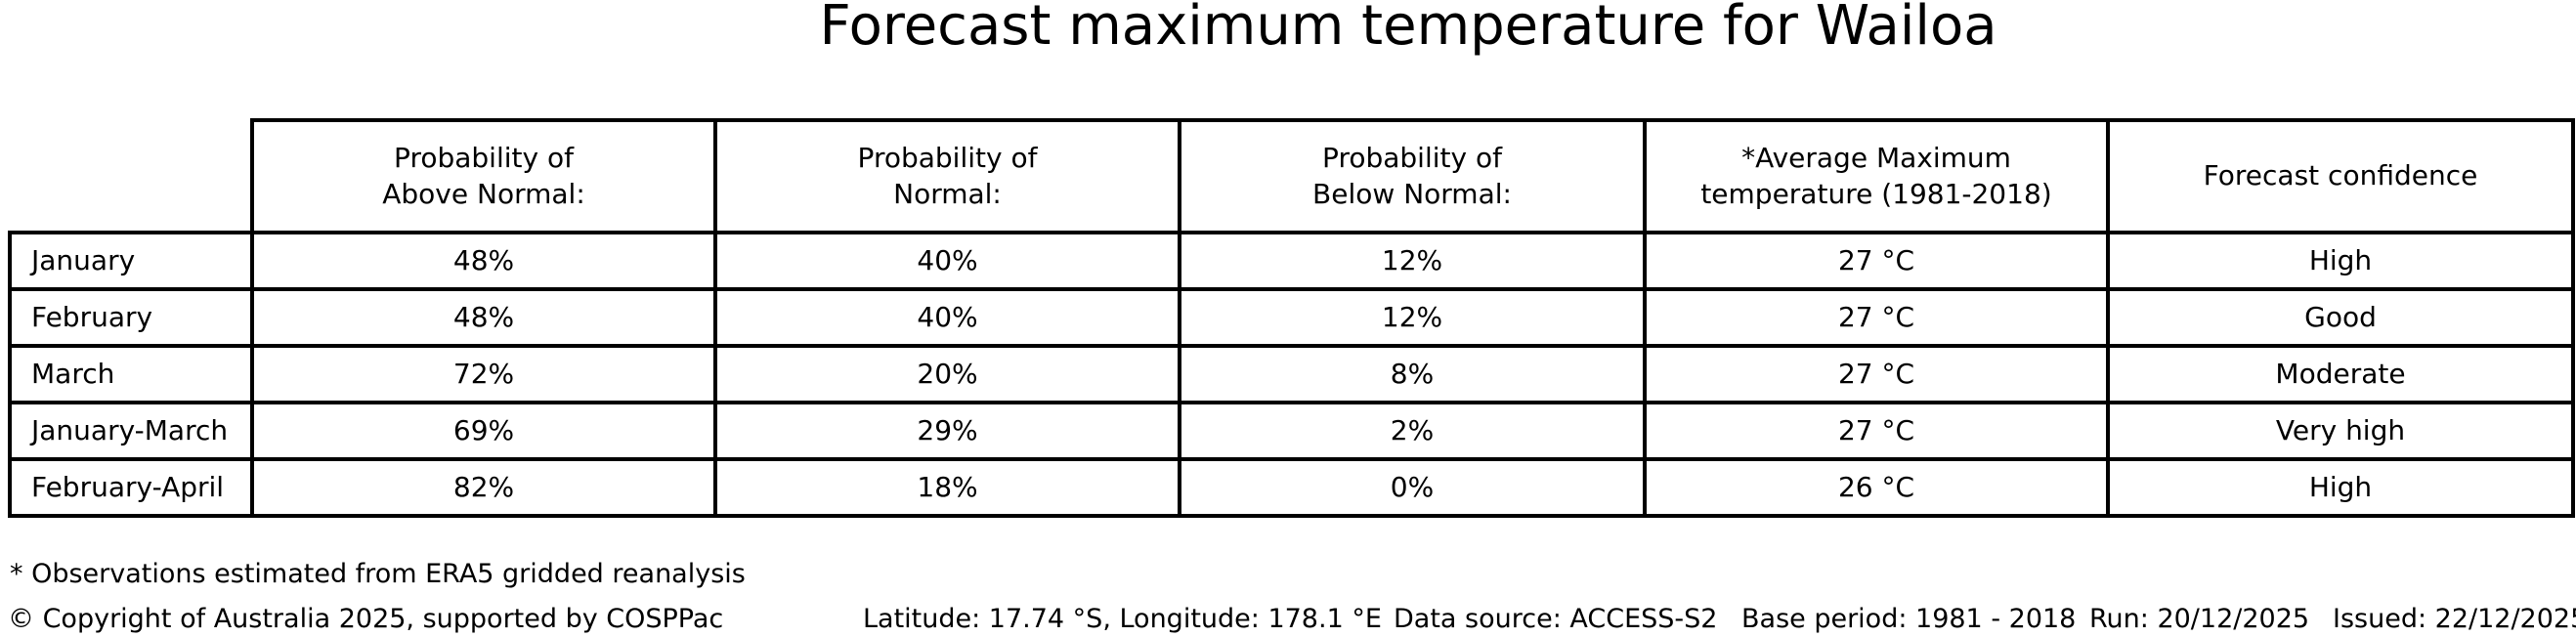  What do you see at coordinates (131, 431) in the screenshot?
I see `row-label: January-March` at bounding box center [131, 431].